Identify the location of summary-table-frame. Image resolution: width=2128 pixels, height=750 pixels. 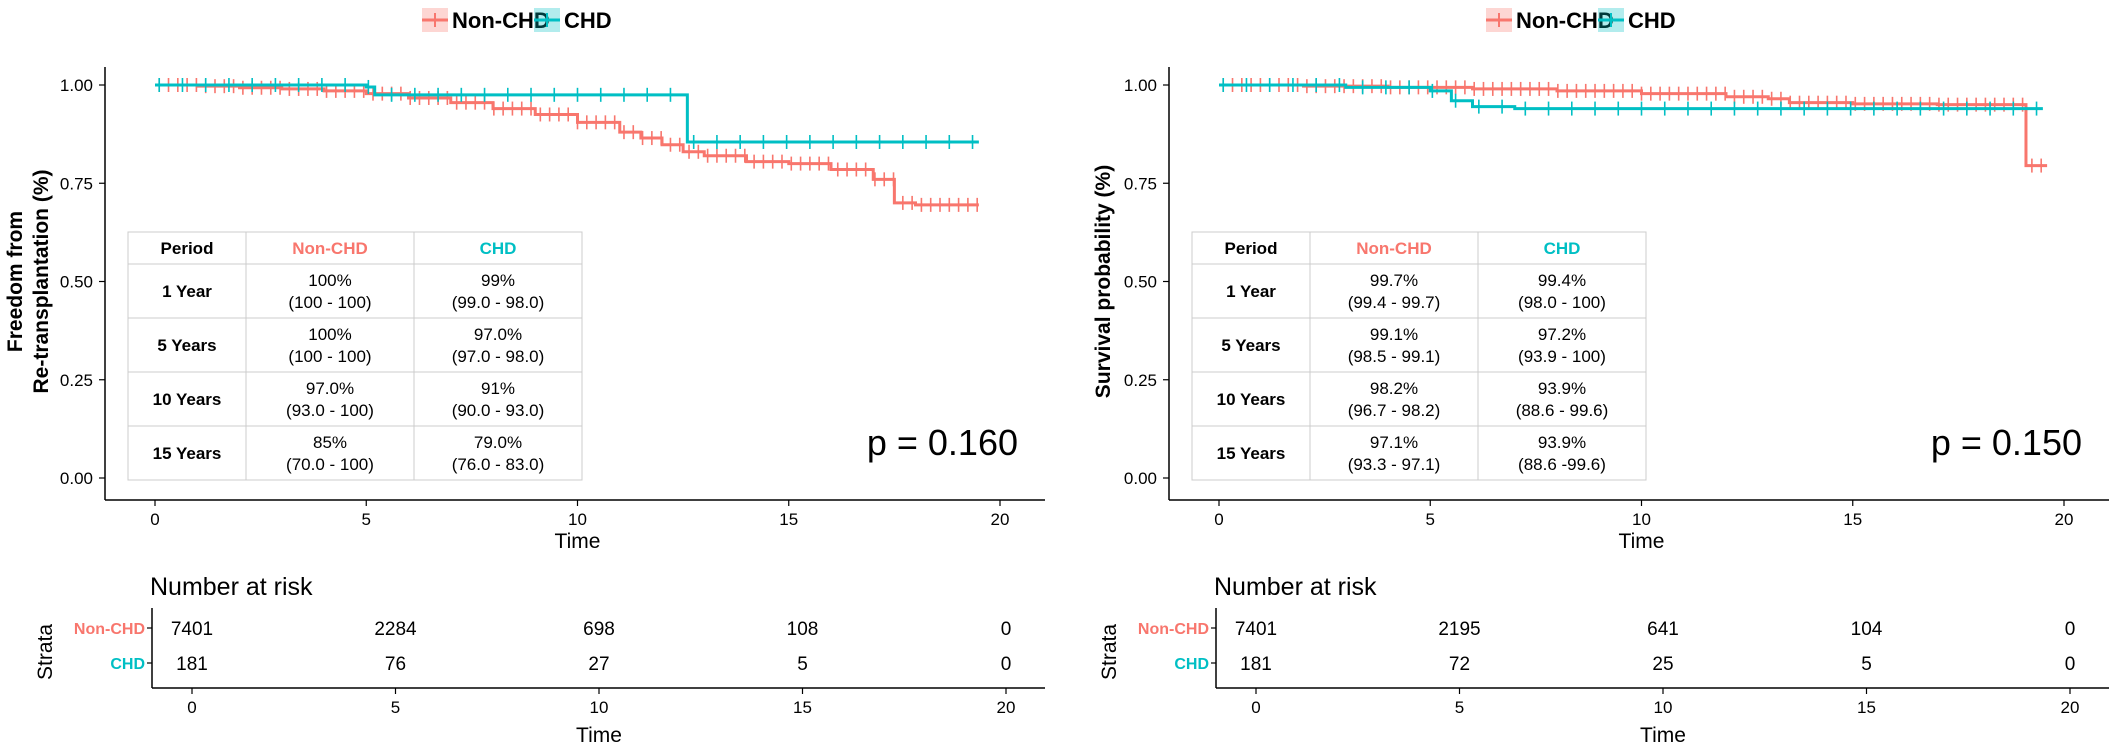
(1419, 356).